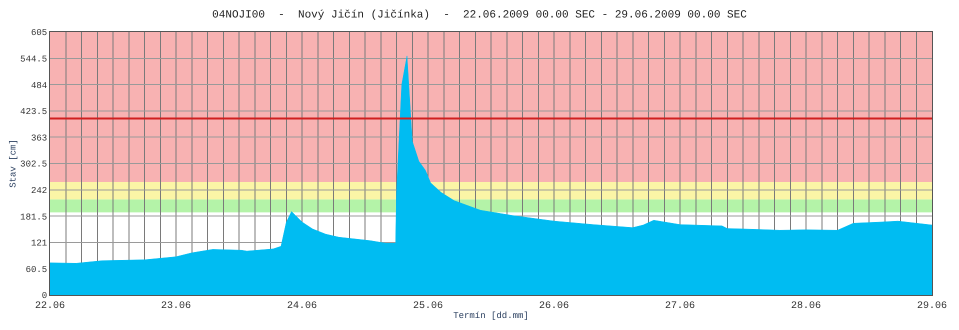 The image size is (959, 330). What do you see at coordinates (480, 16) in the screenshot?
I see `chart-title: 04NOJI00 - Nový Jičín (Jičínka) - 22.06.2009 00.00 SEC - 29.06.2009 00.00 SEC` at bounding box center [480, 16].